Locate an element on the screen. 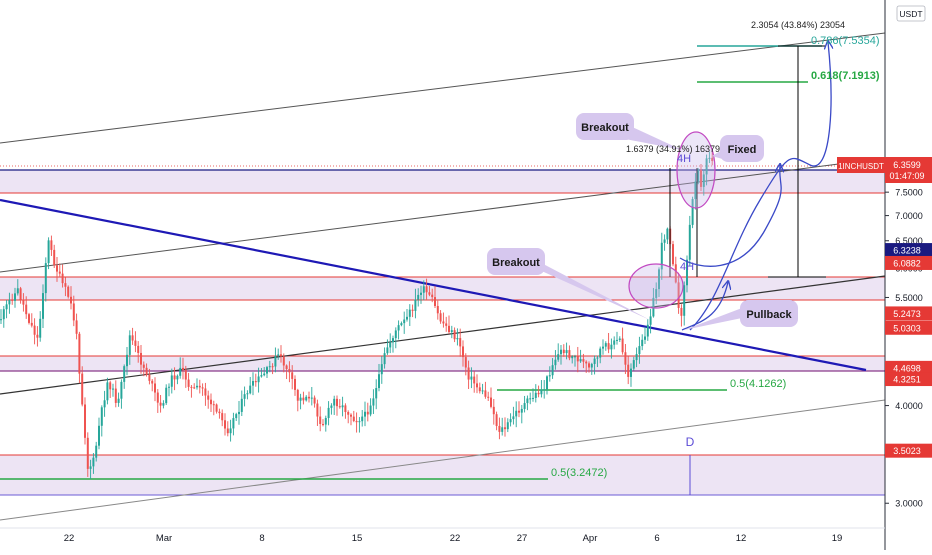 The height and width of the screenshot is (555, 932). price-box-countdown: 01:47:09 is located at coordinates (906, 176).